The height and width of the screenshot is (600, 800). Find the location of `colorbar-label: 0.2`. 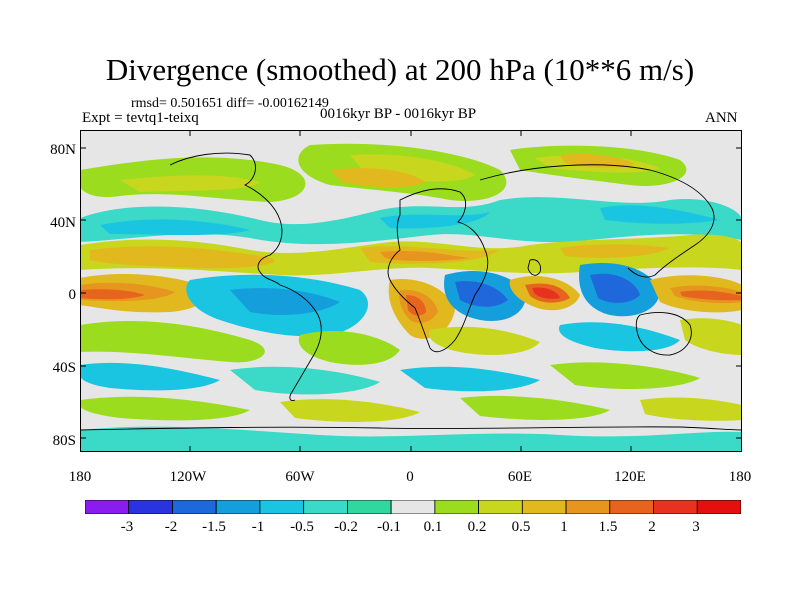

colorbar-label: 0.2 is located at coordinates (477, 527).